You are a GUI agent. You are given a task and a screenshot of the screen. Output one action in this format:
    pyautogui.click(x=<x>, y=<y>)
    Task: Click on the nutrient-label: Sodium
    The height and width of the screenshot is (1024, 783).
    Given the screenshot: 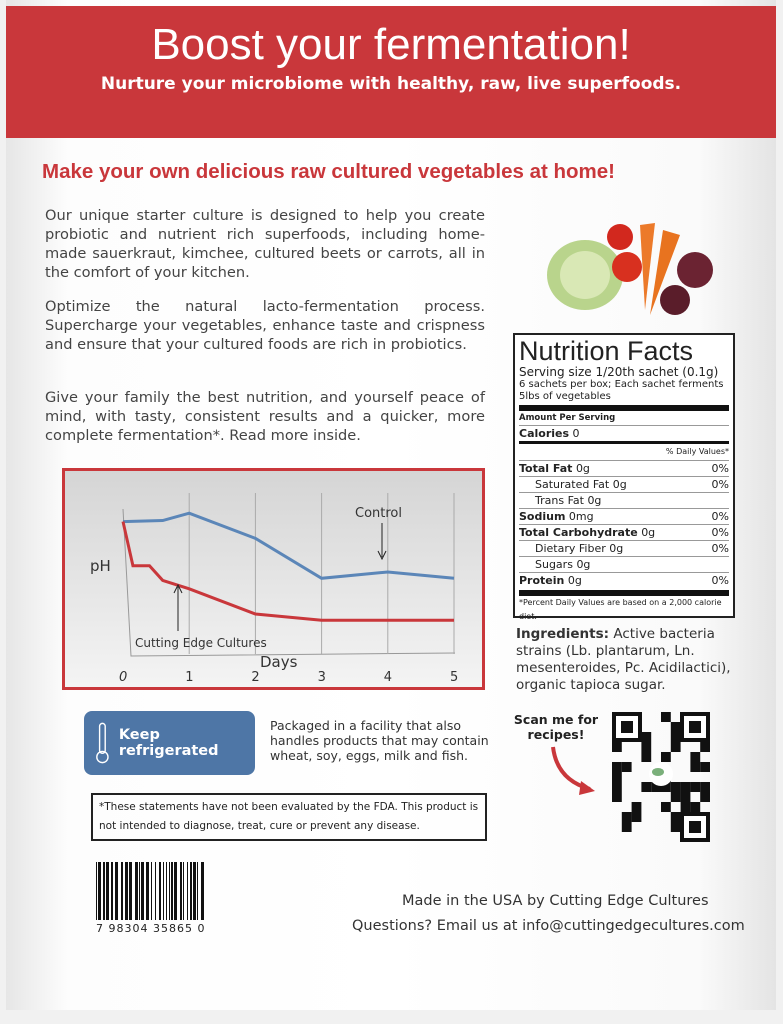 What is the action you would take?
    pyautogui.click(x=542, y=516)
    